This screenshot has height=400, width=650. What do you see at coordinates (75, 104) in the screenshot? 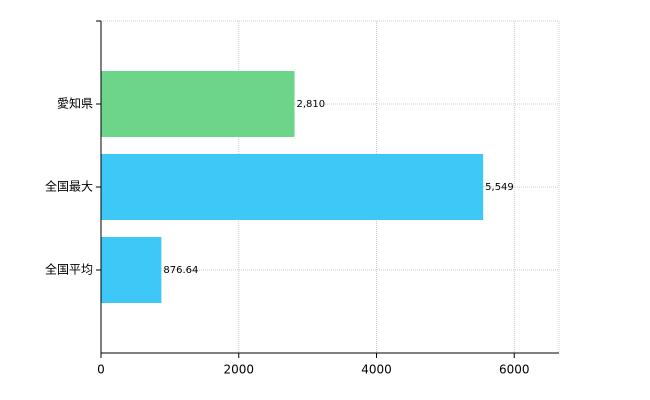
I see `y-tick-label: 愛知県` at bounding box center [75, 104].